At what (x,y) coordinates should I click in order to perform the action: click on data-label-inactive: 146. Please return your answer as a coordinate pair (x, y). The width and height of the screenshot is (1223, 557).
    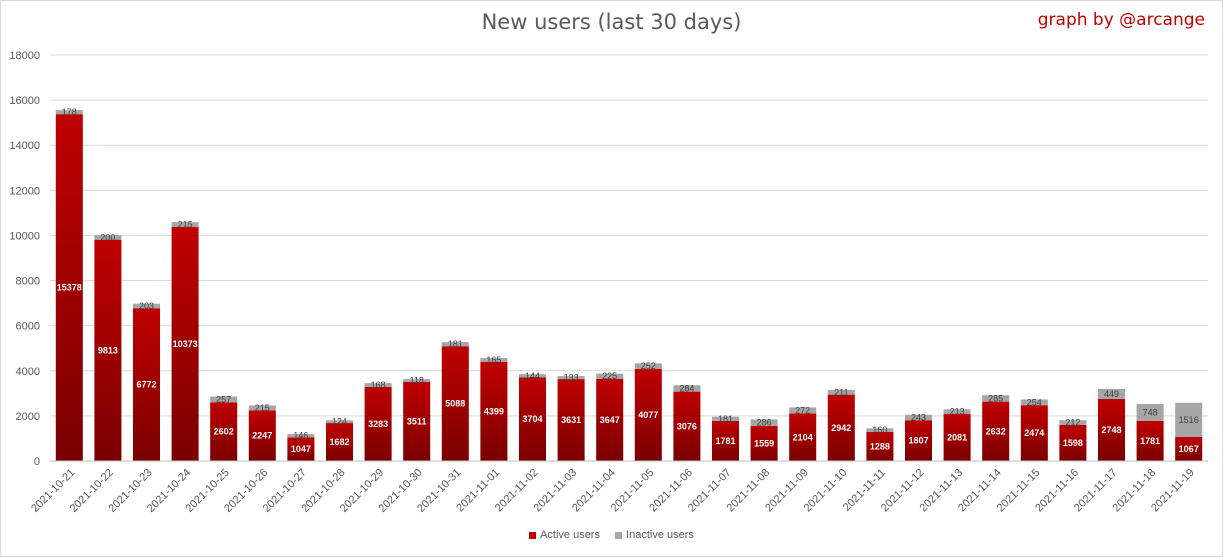
    Looking at the image, I should click on (300, 436).